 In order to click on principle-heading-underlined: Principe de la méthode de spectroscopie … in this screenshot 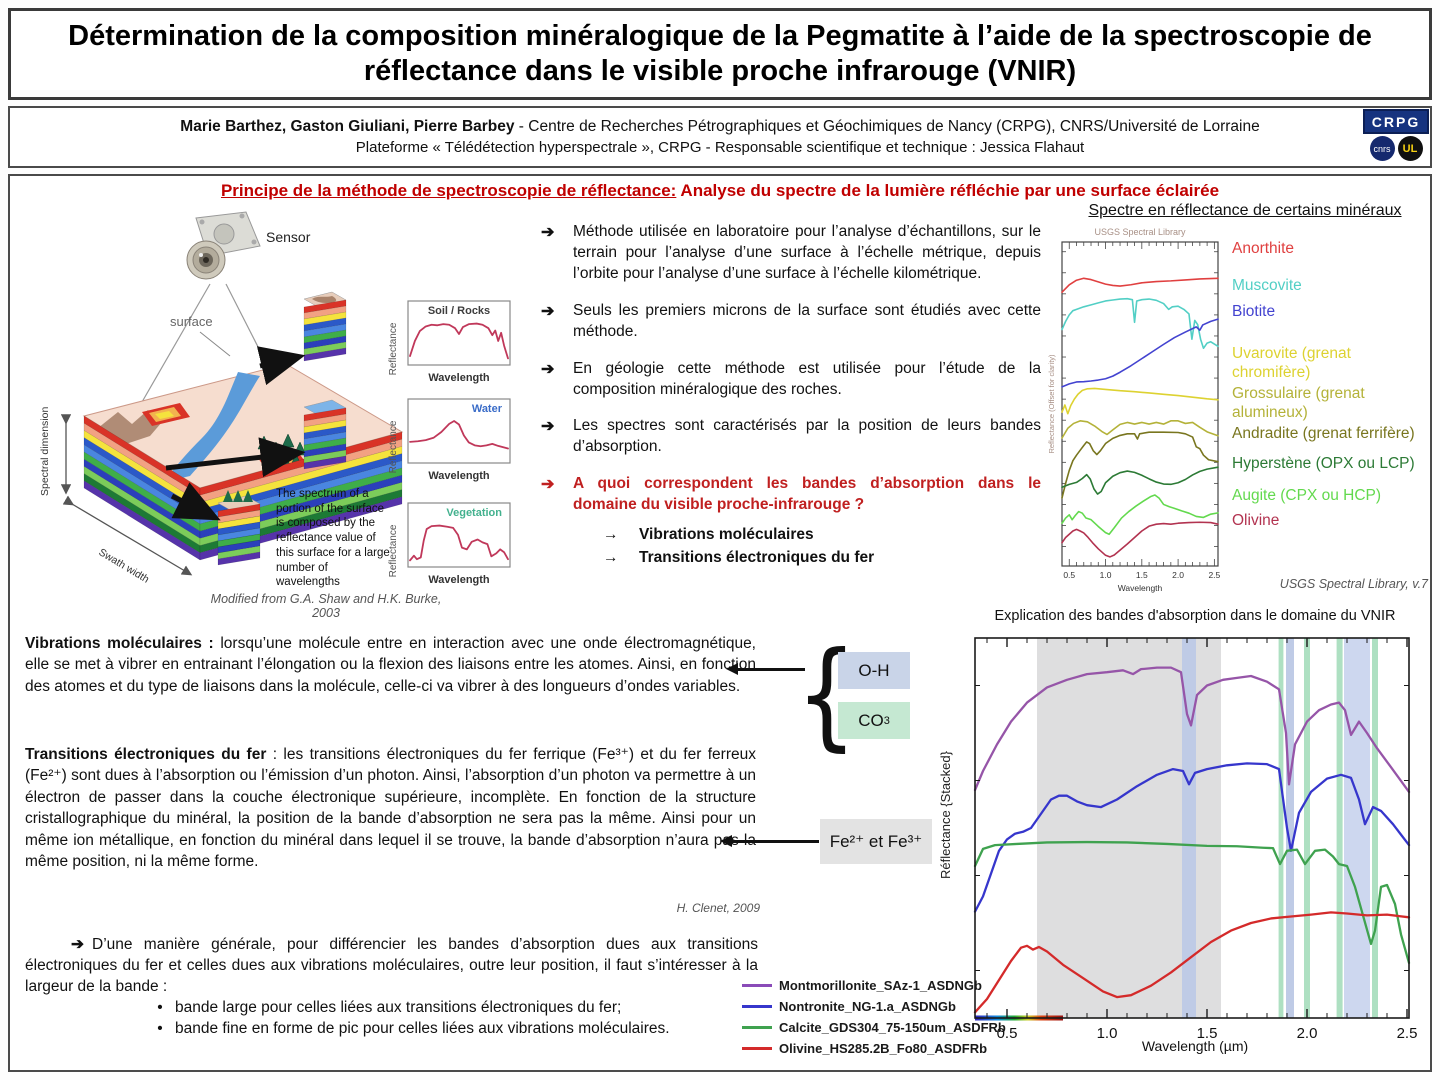, I will do `click(448, 190)`.